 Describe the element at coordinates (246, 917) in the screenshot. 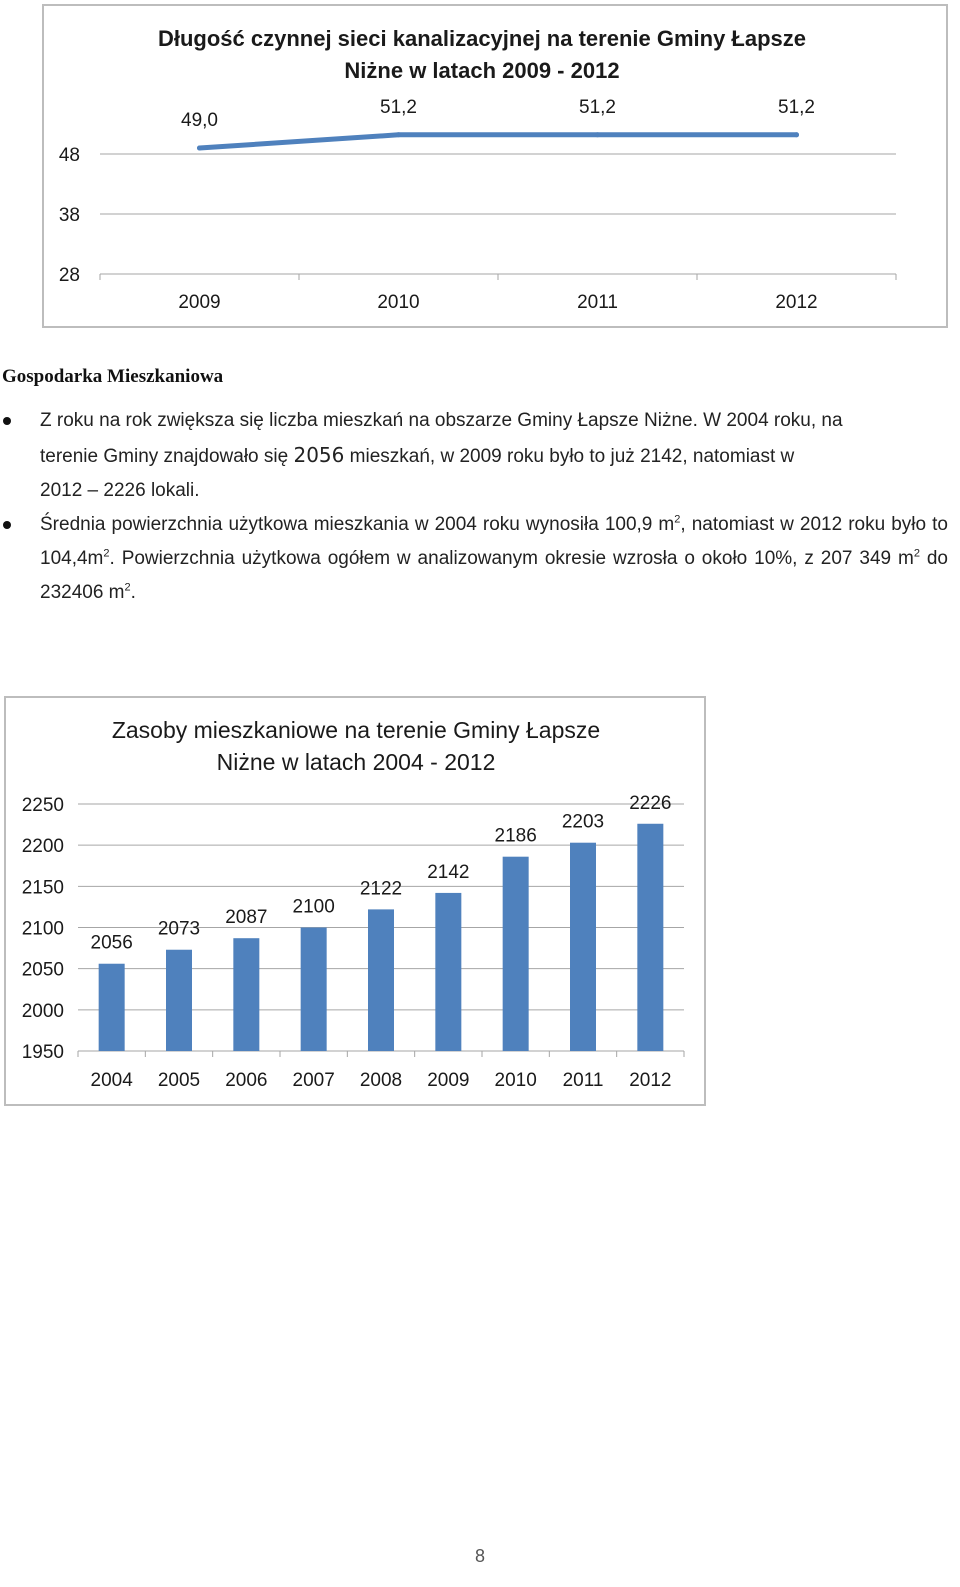

I see `bar-data-label: 2087` at that location.